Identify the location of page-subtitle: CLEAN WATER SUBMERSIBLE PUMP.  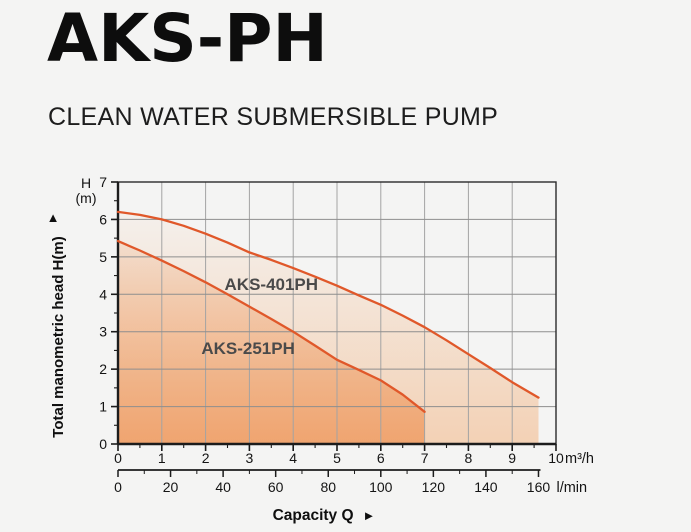
(273, 117).